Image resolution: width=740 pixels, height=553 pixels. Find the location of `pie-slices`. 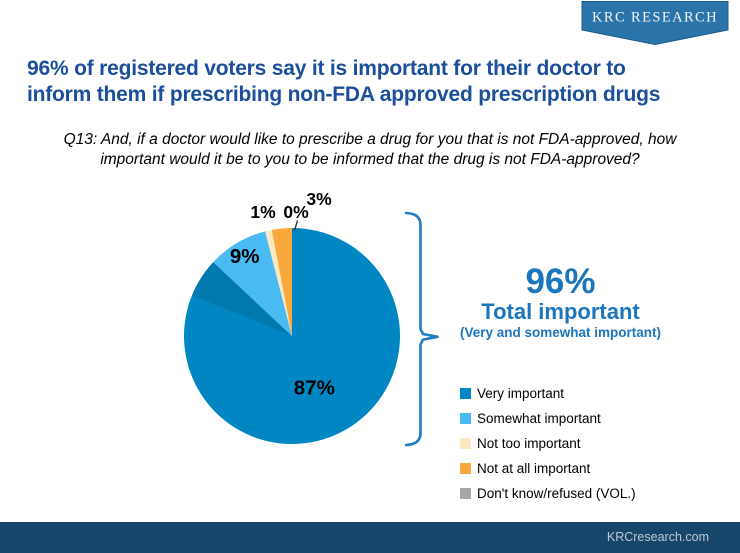

pie-slices is located at coordinates (291, 336).